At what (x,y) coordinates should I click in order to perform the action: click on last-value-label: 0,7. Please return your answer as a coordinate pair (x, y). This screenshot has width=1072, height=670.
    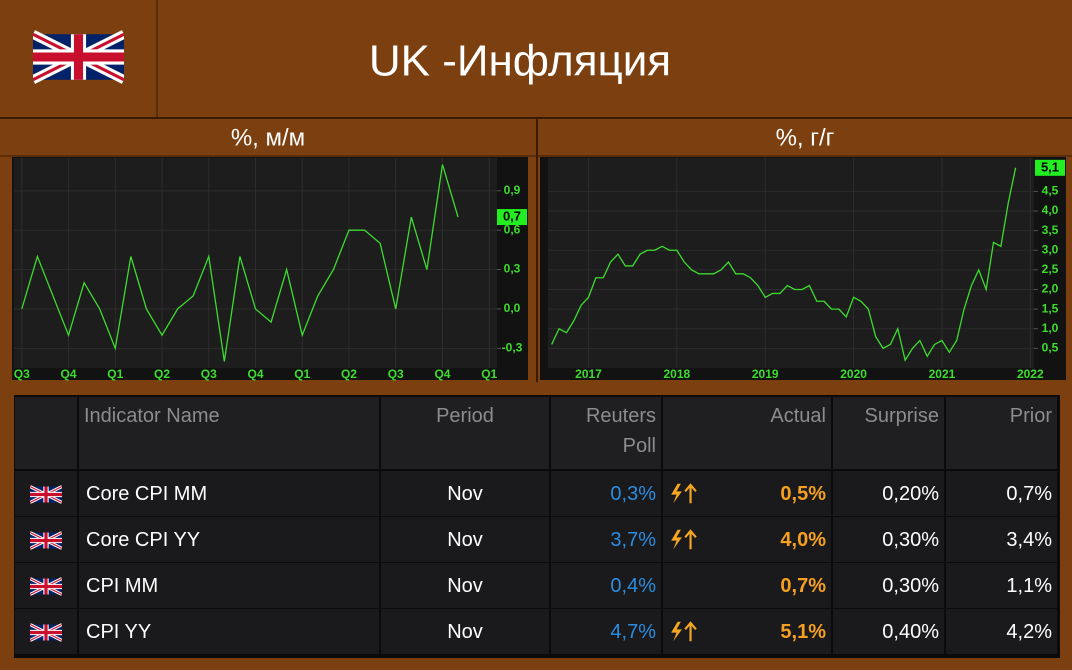
    Looking at the image, I should click on (512, 216).